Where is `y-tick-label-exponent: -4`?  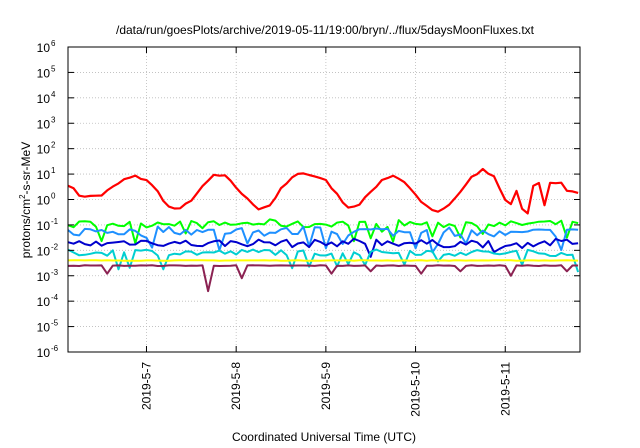
y-tick-label-exponent: -4 is located at coordinates (55, 297).